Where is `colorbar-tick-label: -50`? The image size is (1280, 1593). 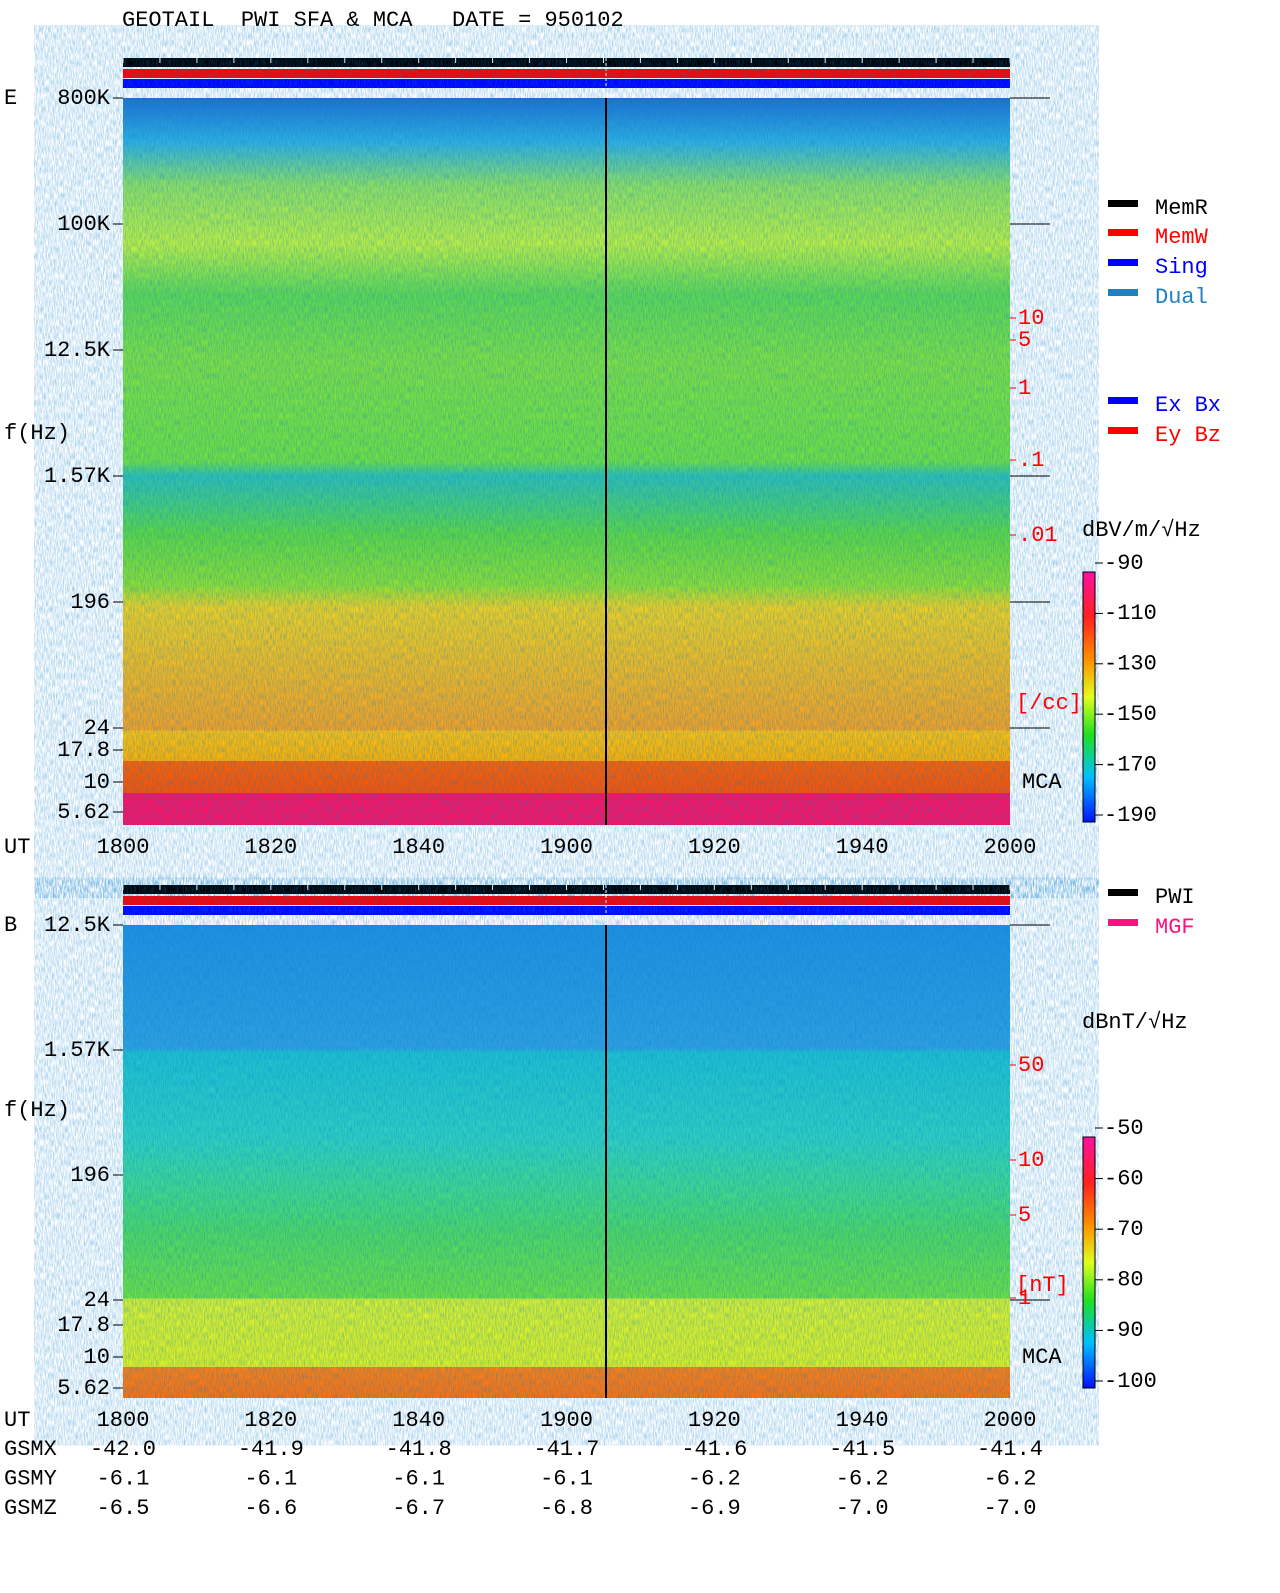
colorbar-tick-label: -50 is located at coordinates (1124, 1128).